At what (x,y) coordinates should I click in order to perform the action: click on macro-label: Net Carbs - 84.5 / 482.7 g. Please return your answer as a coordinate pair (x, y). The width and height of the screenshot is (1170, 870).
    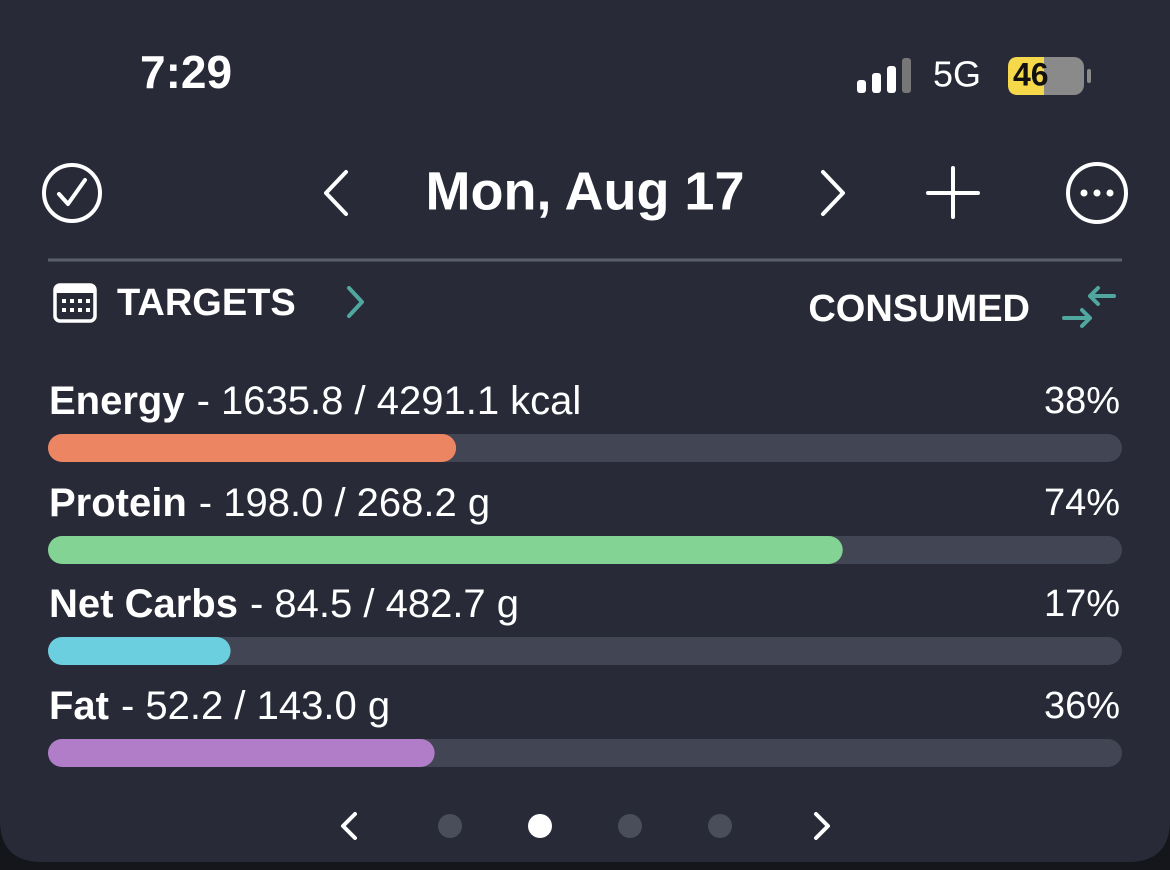
    Looking at the image, I should click on (284, 604).